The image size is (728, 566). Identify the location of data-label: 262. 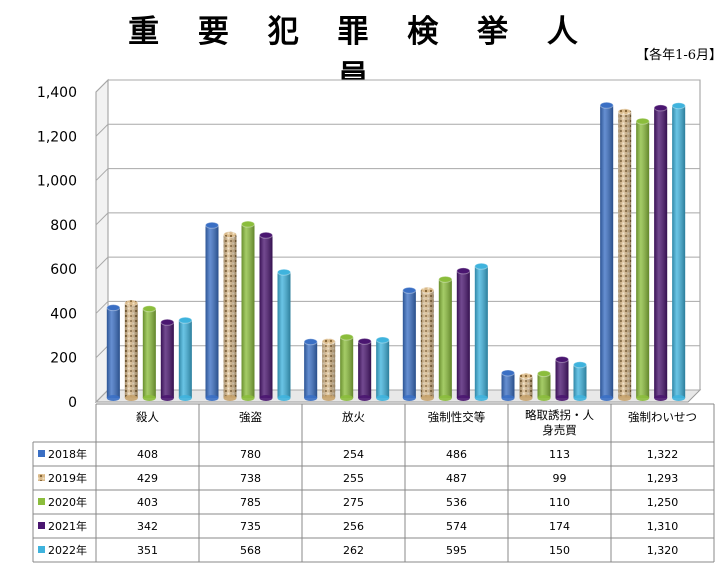
(353, 550).